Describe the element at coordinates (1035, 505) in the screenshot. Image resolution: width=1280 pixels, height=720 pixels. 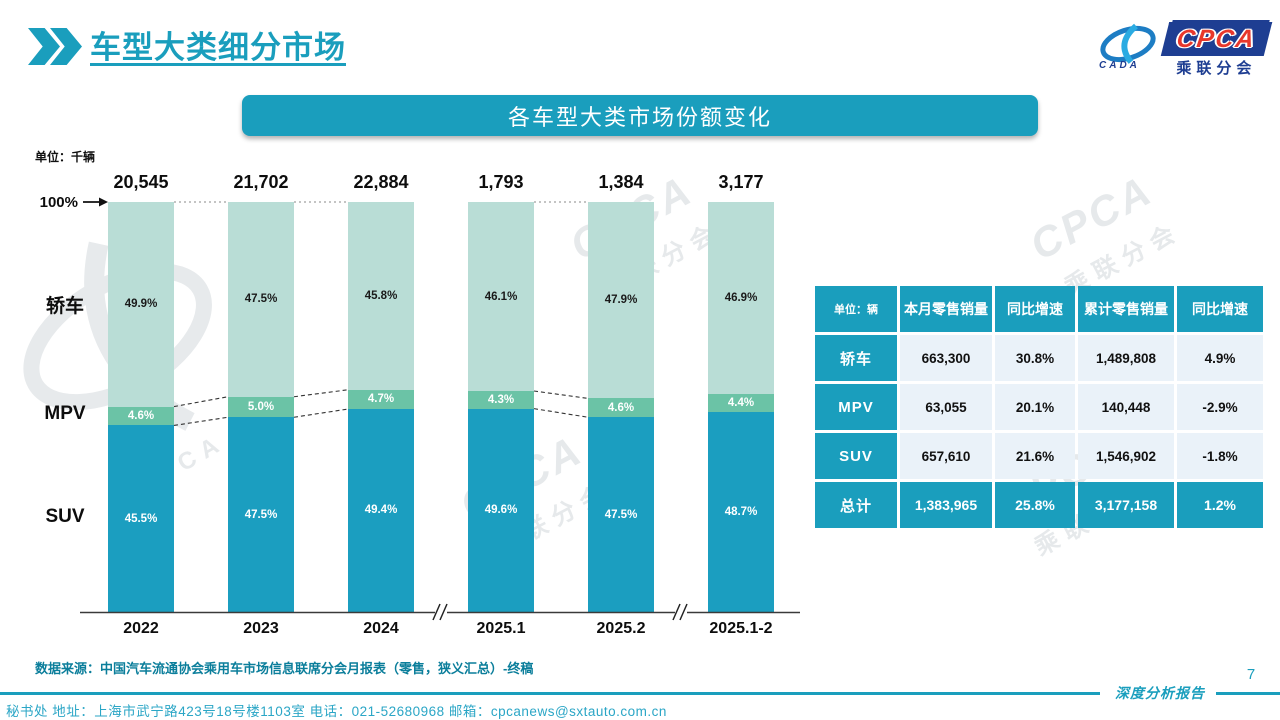
I see `table-cell: 25.8%` at that location.